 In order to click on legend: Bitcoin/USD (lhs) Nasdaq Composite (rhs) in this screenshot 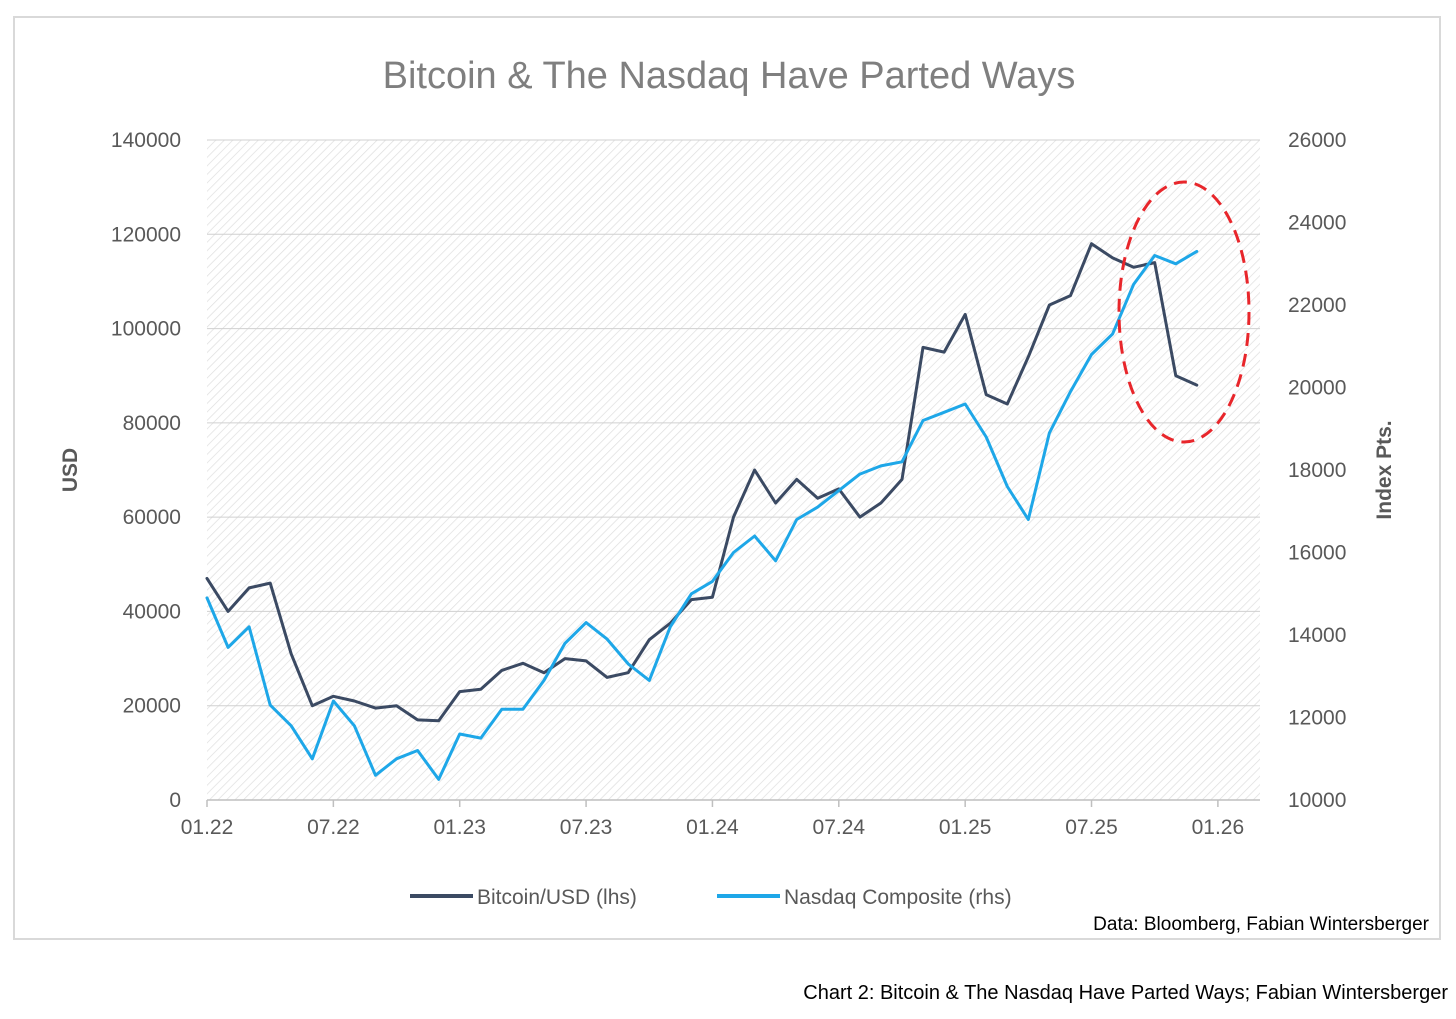, I will do `click(711, 897)`.